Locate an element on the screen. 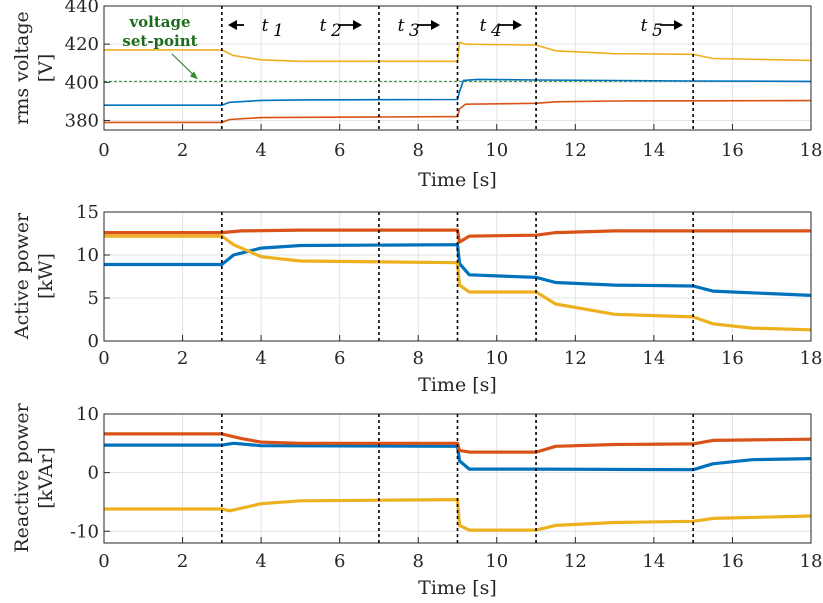 The image size is (823, 603). interval-subscript-5: 5 is located at coordinates (657, 31).